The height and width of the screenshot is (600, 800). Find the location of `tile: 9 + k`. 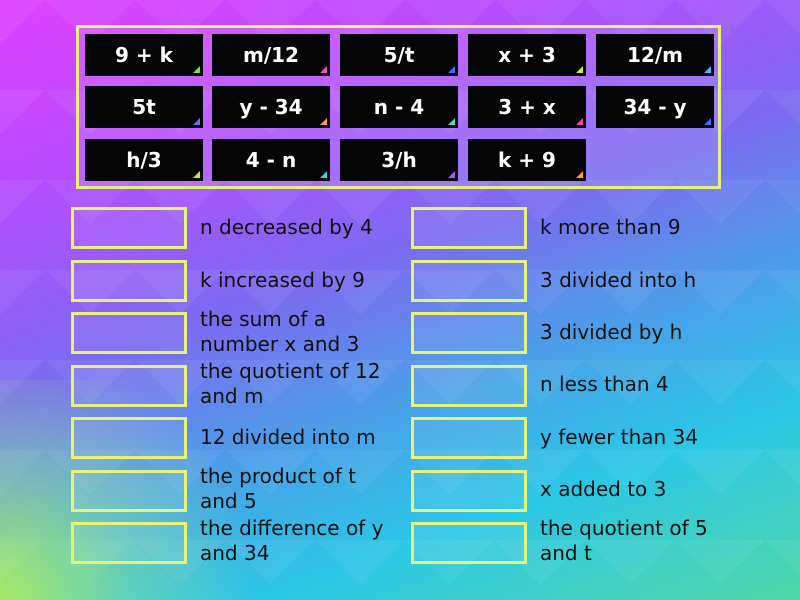

tile: 9 + k is located at coordinates (144, 55).